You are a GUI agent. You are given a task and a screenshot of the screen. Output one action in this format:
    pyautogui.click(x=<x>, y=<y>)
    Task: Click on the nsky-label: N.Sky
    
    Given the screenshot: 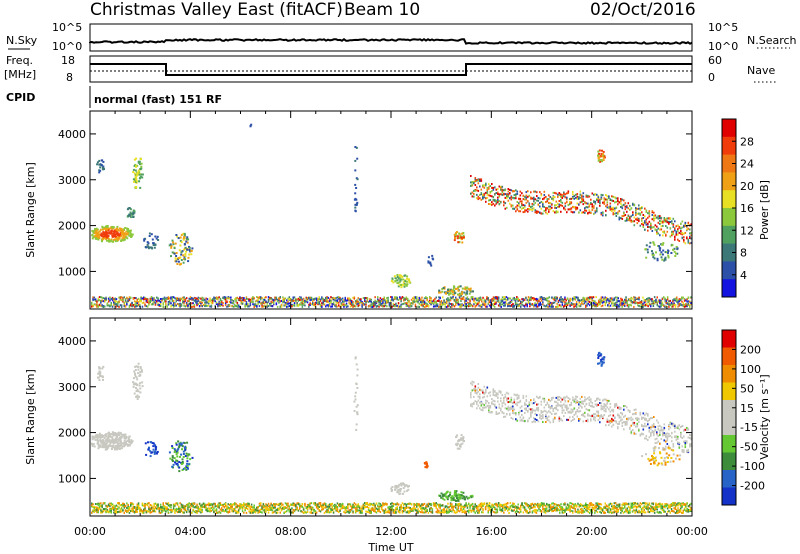 What is the action you would take?
    pyautogui.click(x=22, y=40)
    